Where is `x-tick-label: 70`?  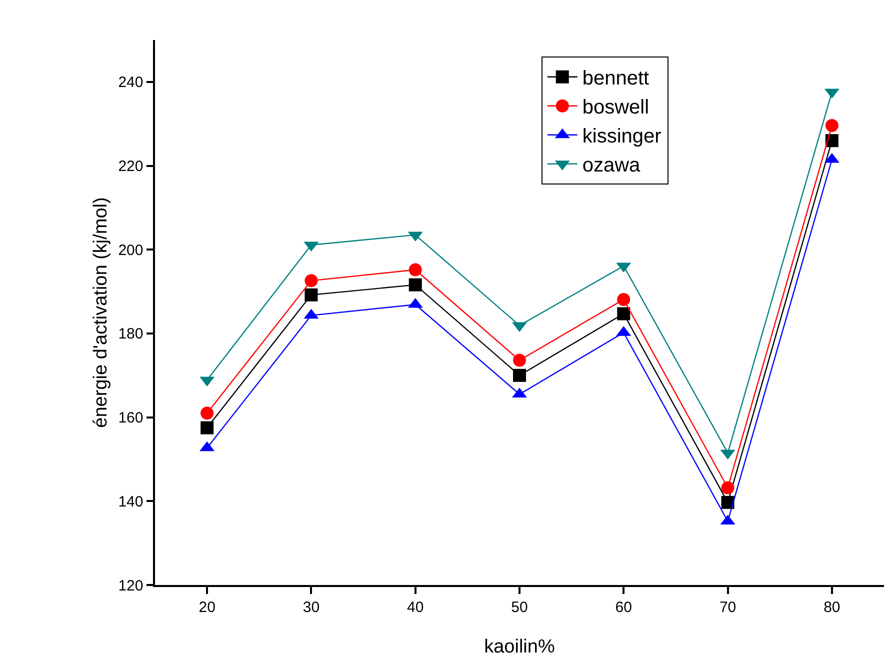 x-tick-label: 70 is located at coordinates (727, 607).